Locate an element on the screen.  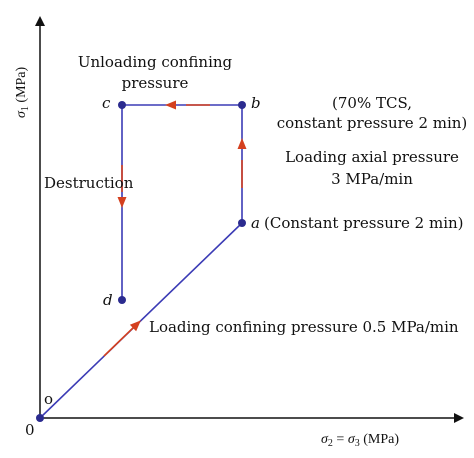
tcs-label-line2: constant pressure 2 min) is located at coordinates (372, 123).